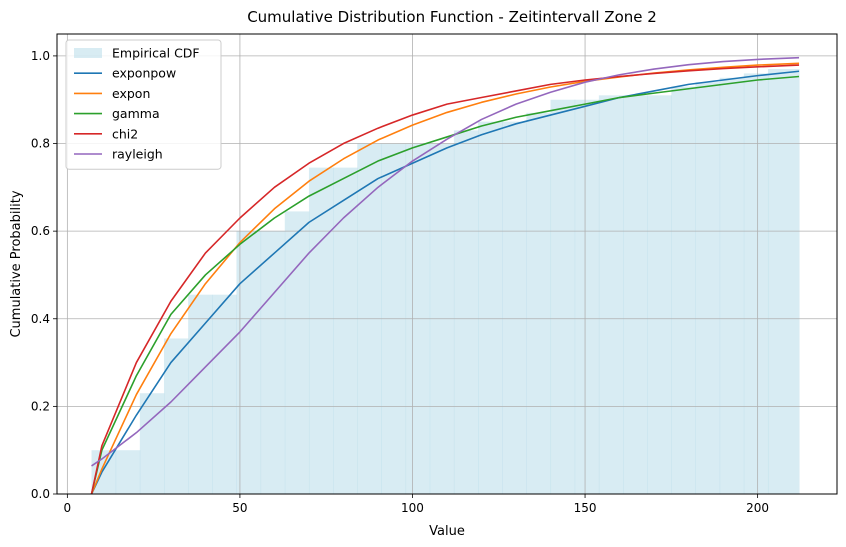 Image resolution: width=846 pixels, height=547 pixels. What do you see at coordinates (68, 508) in the screenshot?
I see `x-tick-label: 0` at bounding box center [68, 508].